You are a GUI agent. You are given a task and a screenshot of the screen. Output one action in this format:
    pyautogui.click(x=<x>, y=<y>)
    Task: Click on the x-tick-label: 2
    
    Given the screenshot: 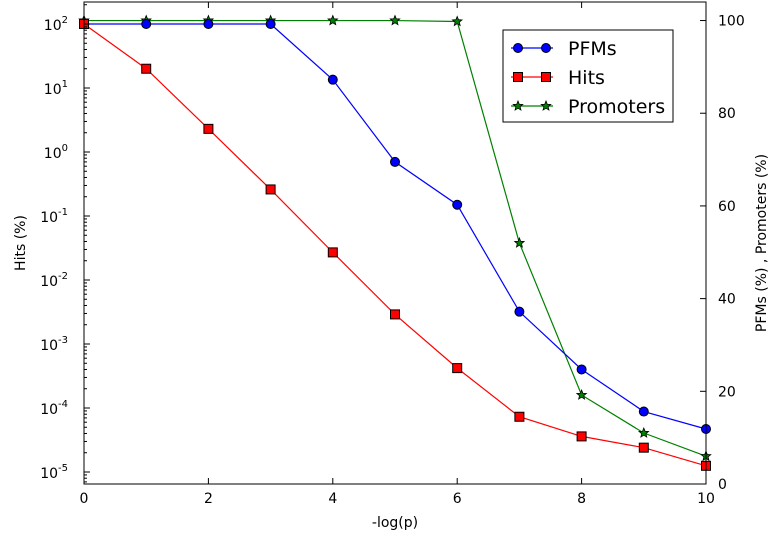 What is the action you would take?
    pyautogui.click(x=208, y=499)
    